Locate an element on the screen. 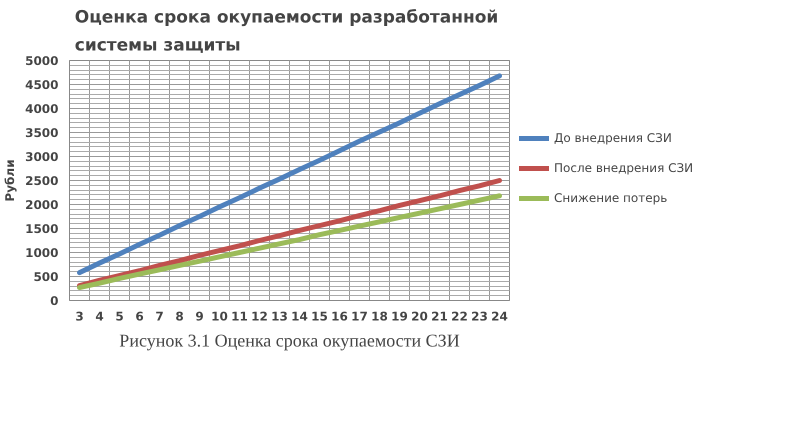 The height and width of the screenshot is (448, 794). chart-title: Оценка срока окупаемости разработанной системы защиты is located at coordinates (286, 32).